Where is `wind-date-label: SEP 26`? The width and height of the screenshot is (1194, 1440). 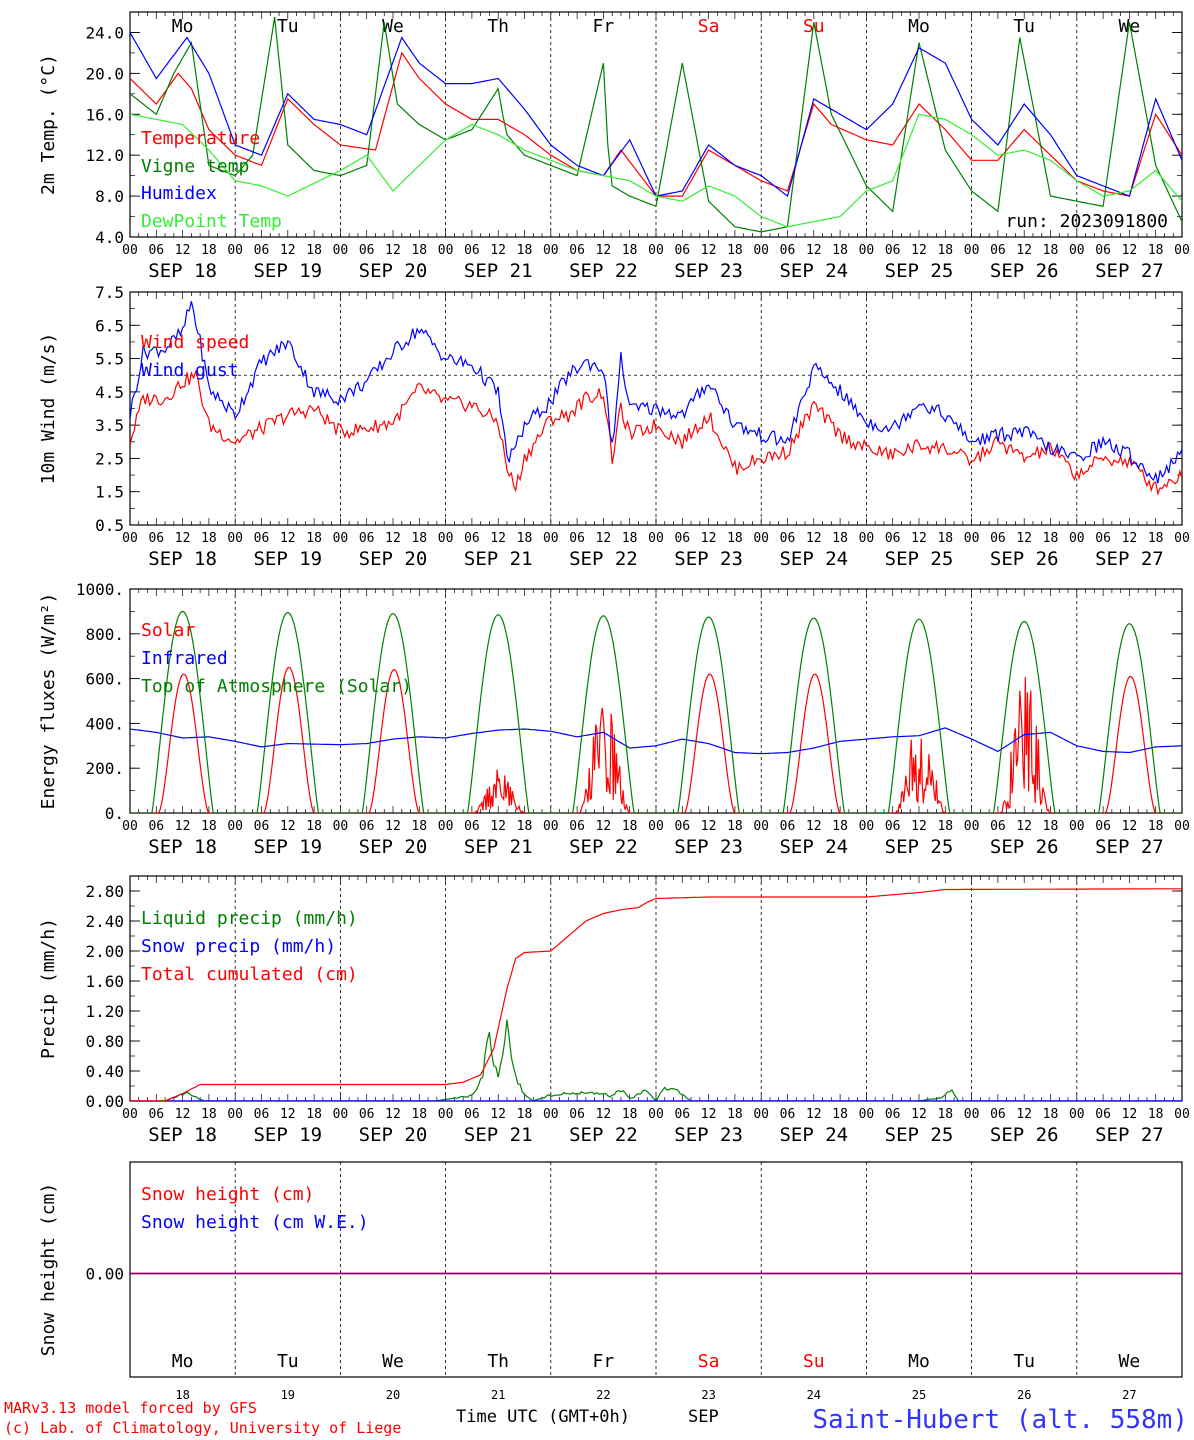 wind-date-label: SEP 26 is located at coordinates (1024, 559).